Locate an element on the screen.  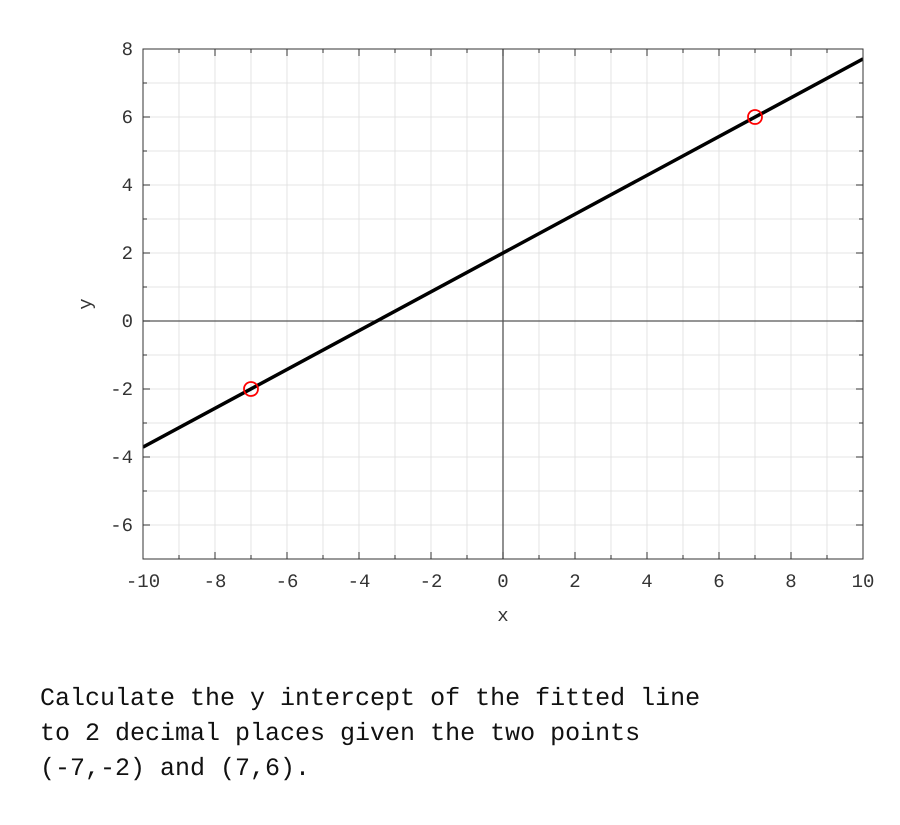
x-tick-label: -2 is located at coordinates (431, 582).